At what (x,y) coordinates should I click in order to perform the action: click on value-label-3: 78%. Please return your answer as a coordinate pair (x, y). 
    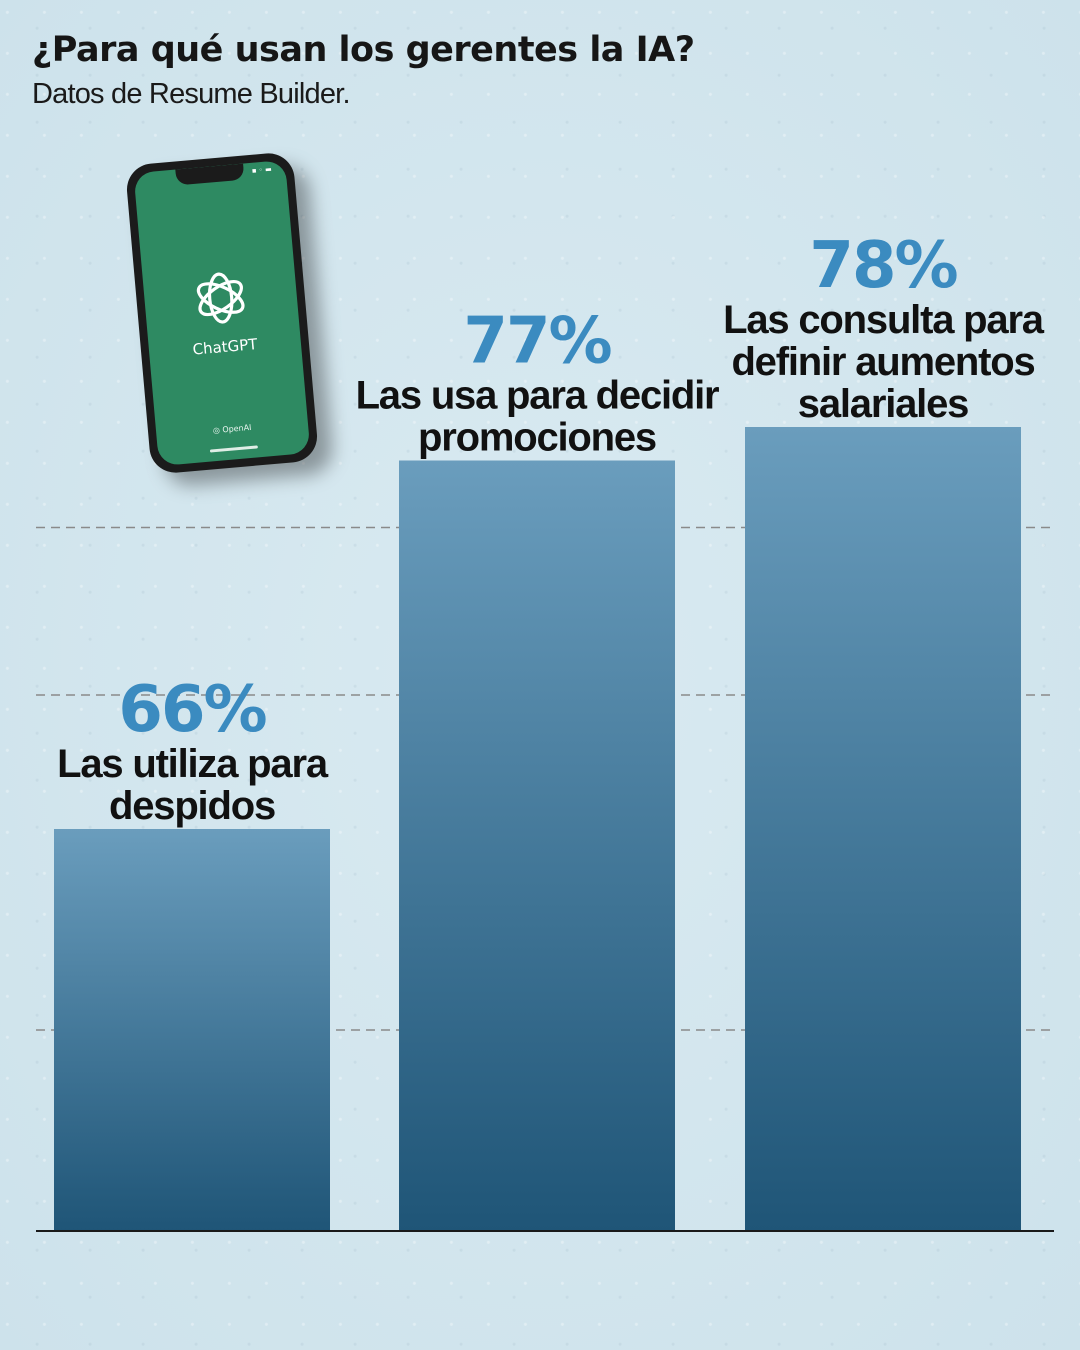
    Looking at the image, I should click on (883, 266).